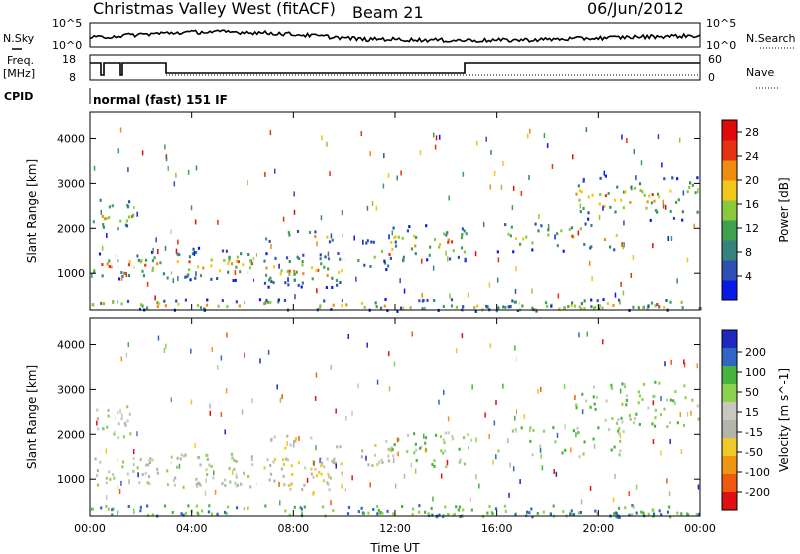 The image size is (800, 554). What do you see at coordinates (71, 273) in the screenshot?
I see `power-ytick-label: 1000` at bounding box center [71, 273].